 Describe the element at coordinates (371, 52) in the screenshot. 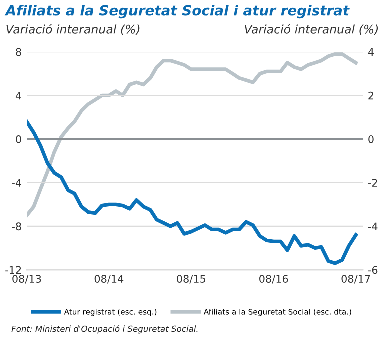

I see `y2-tick-label: 4` at that location.